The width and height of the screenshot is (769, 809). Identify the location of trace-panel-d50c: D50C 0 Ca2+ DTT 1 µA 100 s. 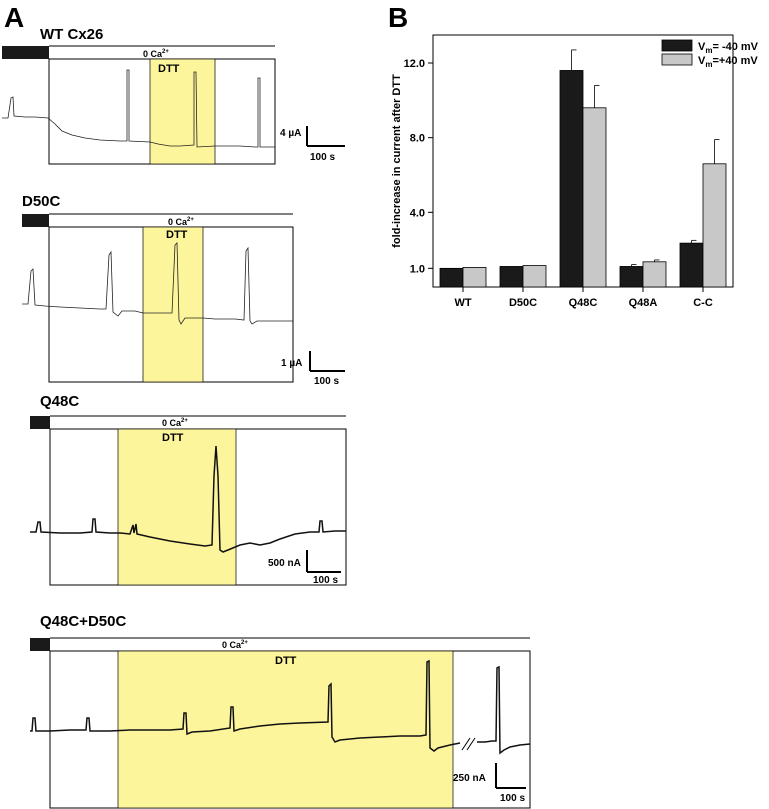
(183, 290).